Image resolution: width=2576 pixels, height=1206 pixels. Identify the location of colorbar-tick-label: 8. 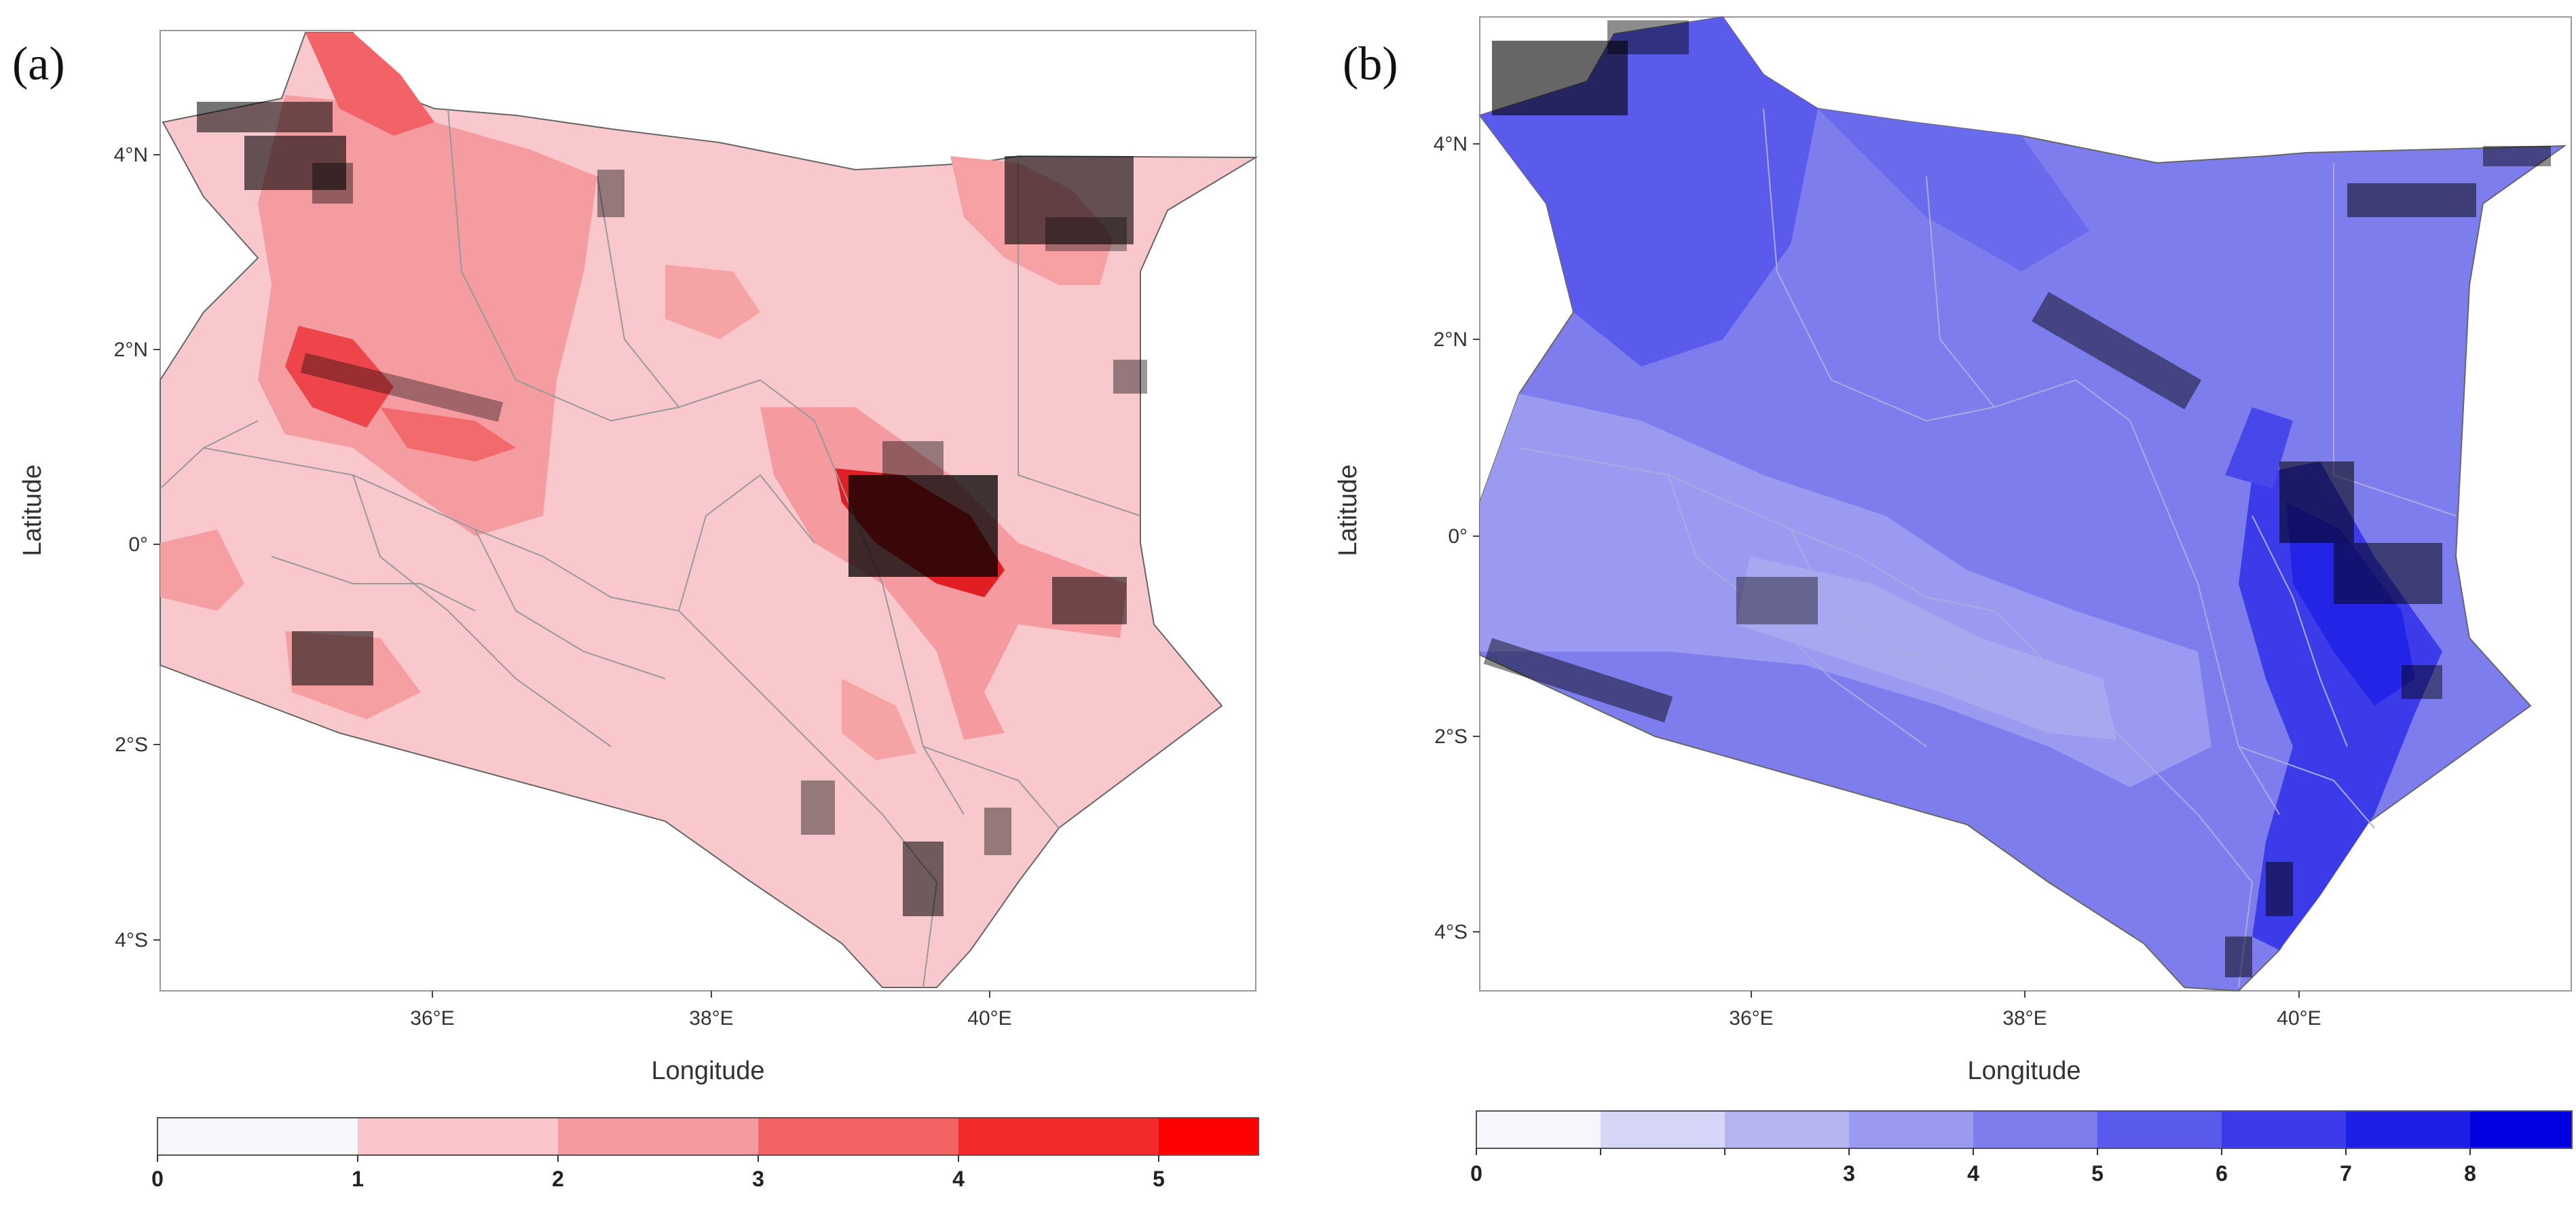
(2470, 1173).